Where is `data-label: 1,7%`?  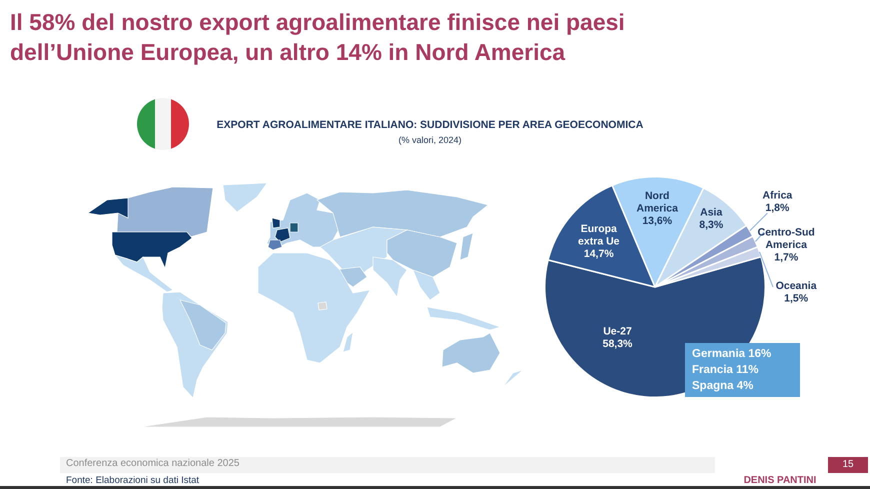
data-label: 1,7% is located at coordinates (786, 257).